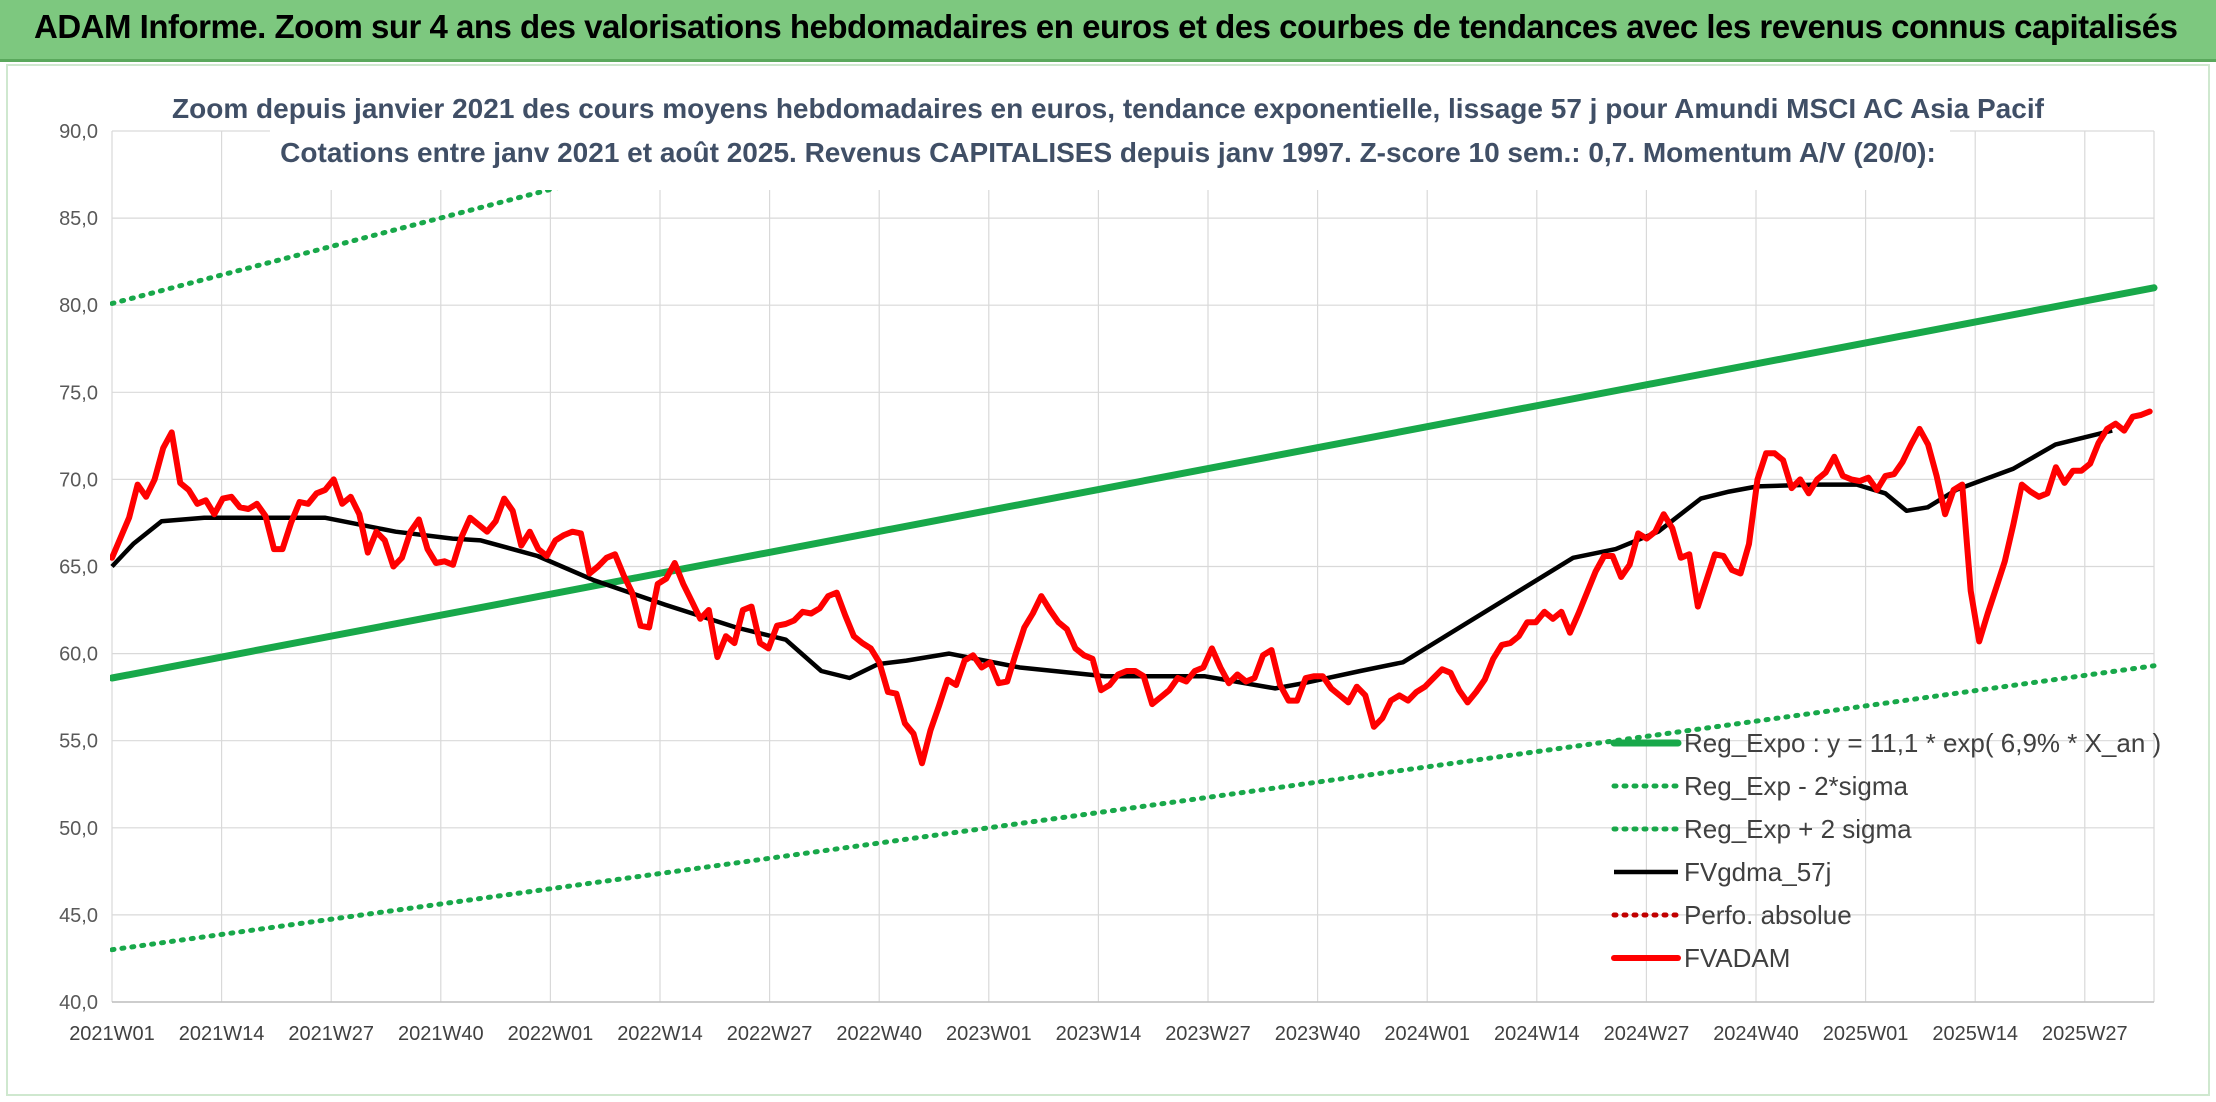 Image resolution: width=2216 pixels, height=1102 pixels. What do you see at coordinates (222, 1034) in the screenshot?
I see `x-tick-label: 2021W14` at bounding box center [222, 1034].